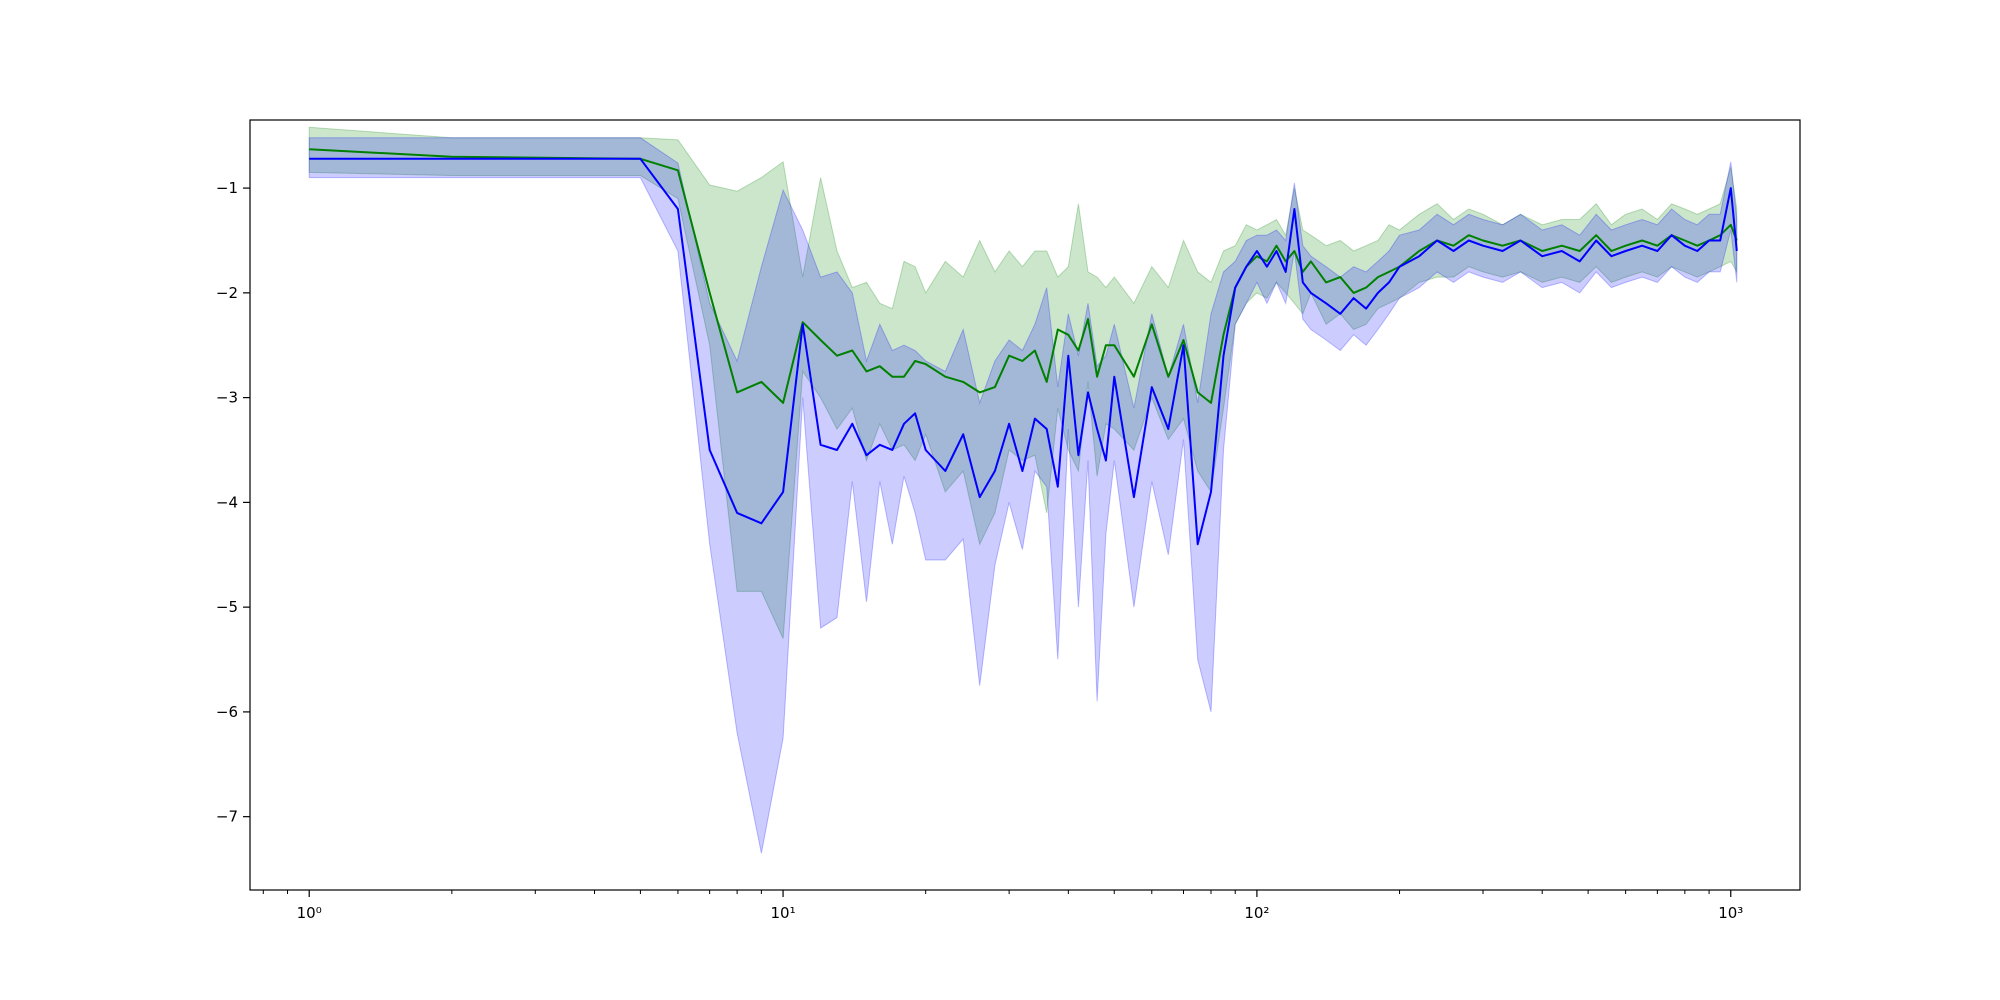 This screenshot has width=2000, height=1000. I want to click on y-tick-label: −6, so click(227, 712).